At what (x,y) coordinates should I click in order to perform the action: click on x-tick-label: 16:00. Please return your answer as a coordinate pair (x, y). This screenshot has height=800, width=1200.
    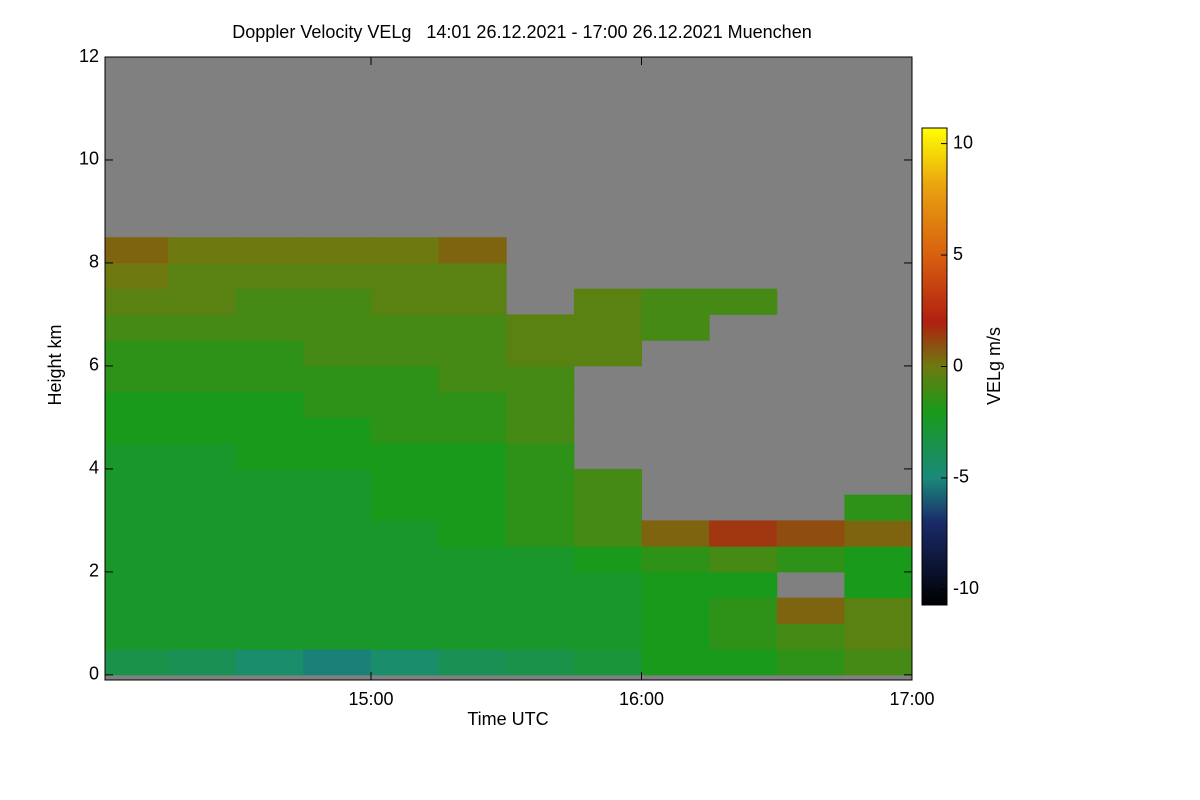
    Looking at the image, I should click on (641, 699).